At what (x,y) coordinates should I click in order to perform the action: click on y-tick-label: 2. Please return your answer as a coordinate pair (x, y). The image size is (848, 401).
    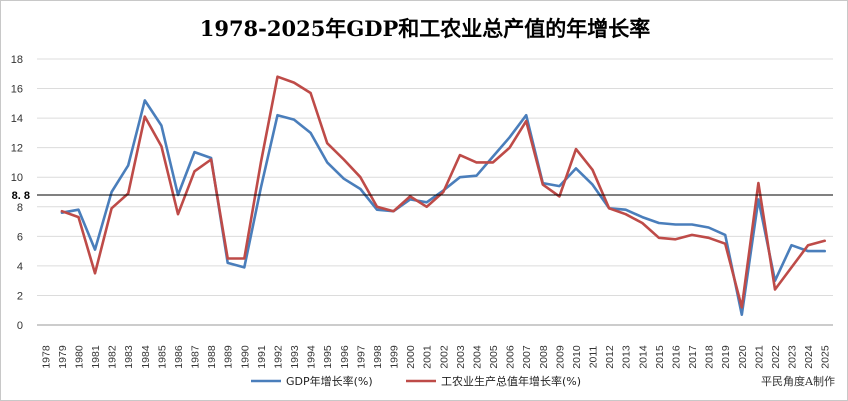
    Looking at the image, I should click on (20, 296).